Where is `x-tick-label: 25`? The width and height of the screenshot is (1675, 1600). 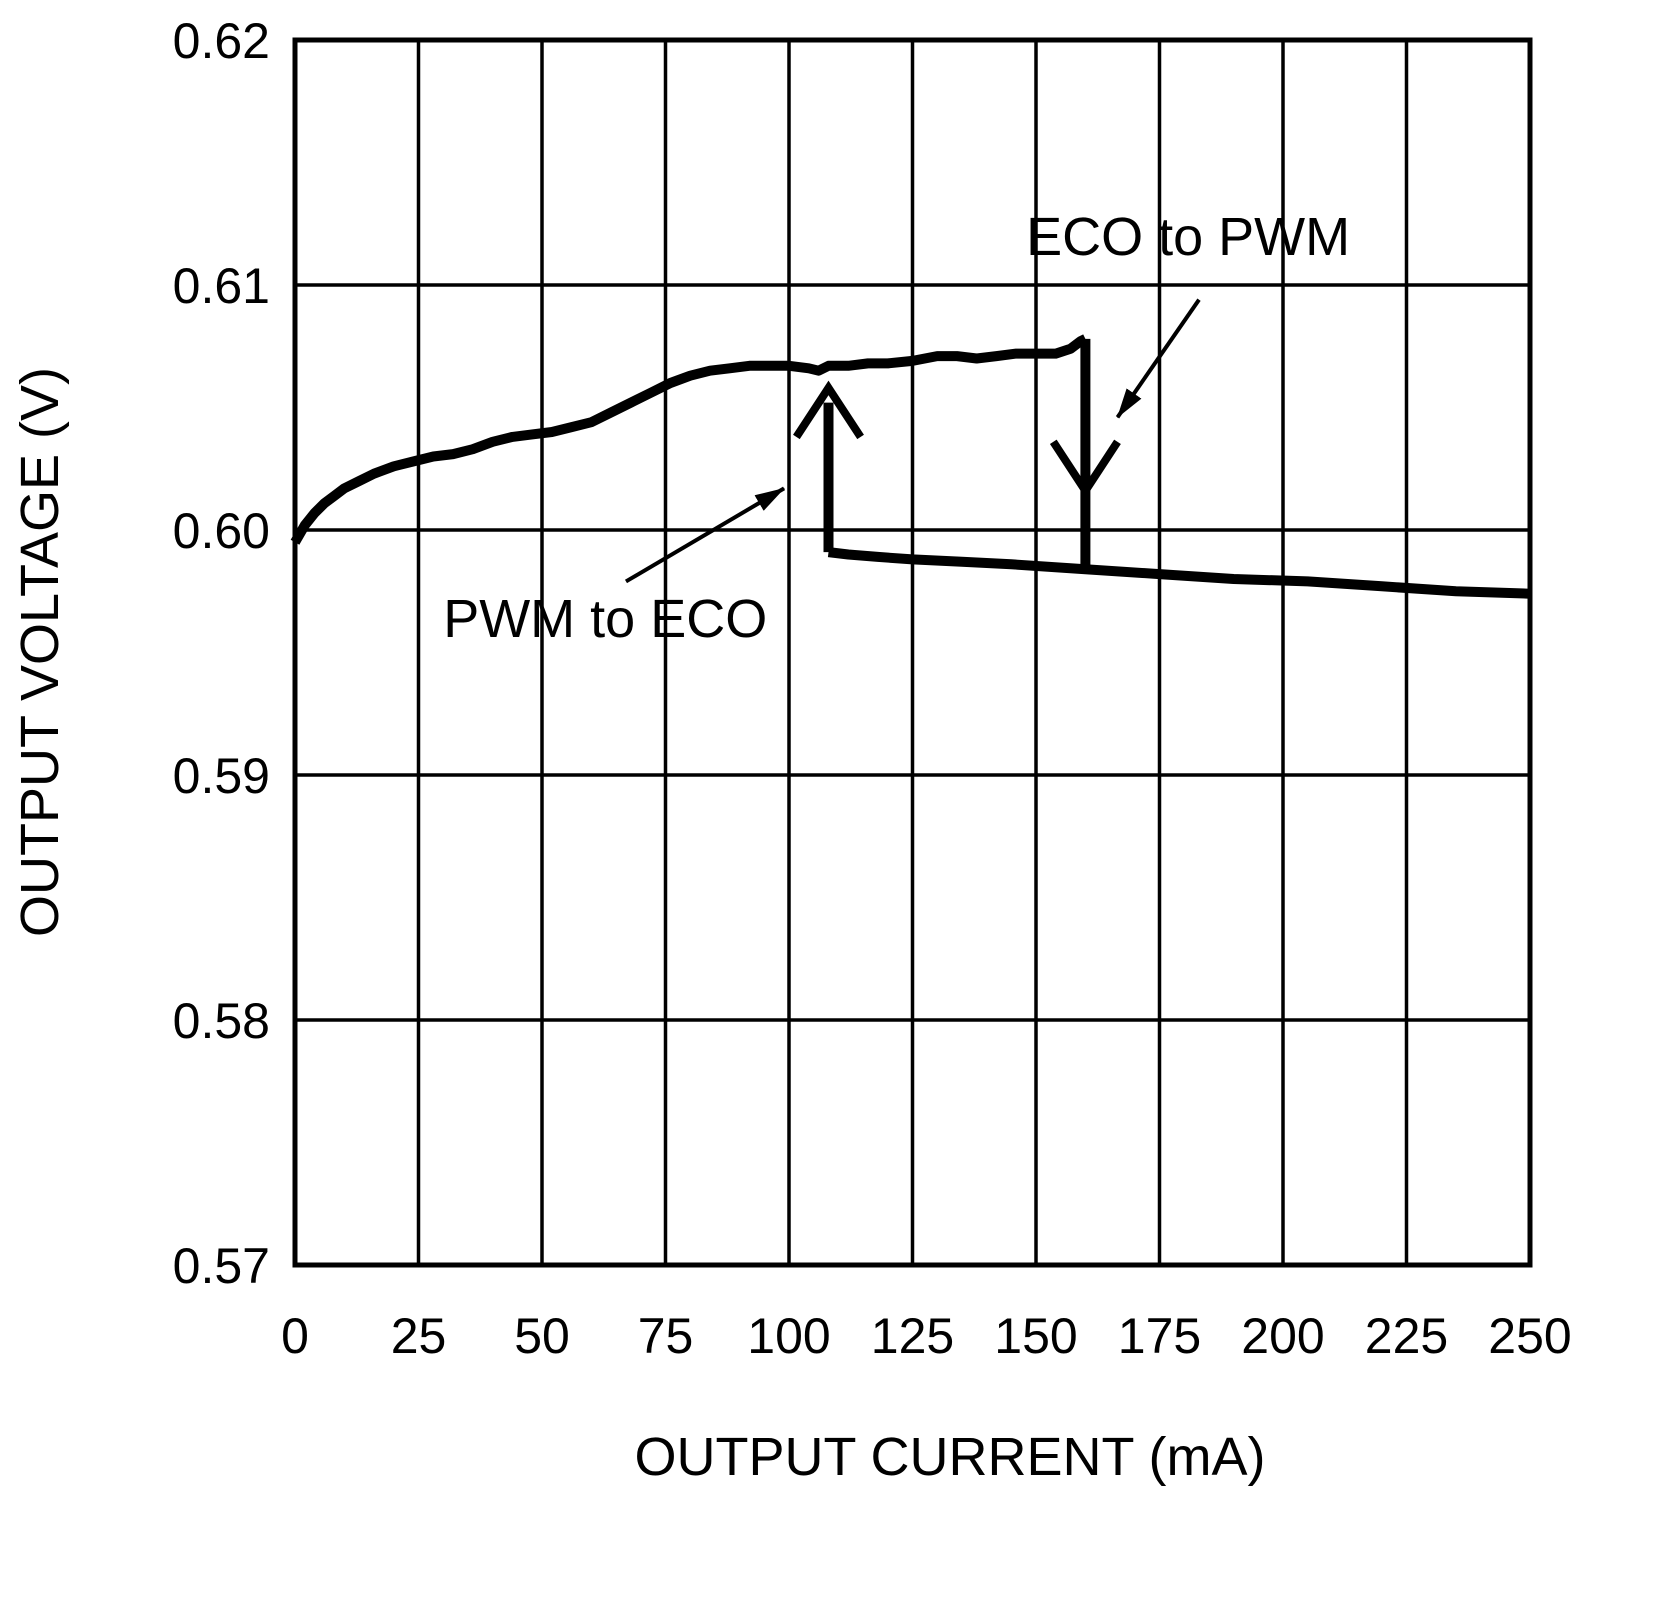
x-tick-label: 25 is located at coordinates (419, 1336).